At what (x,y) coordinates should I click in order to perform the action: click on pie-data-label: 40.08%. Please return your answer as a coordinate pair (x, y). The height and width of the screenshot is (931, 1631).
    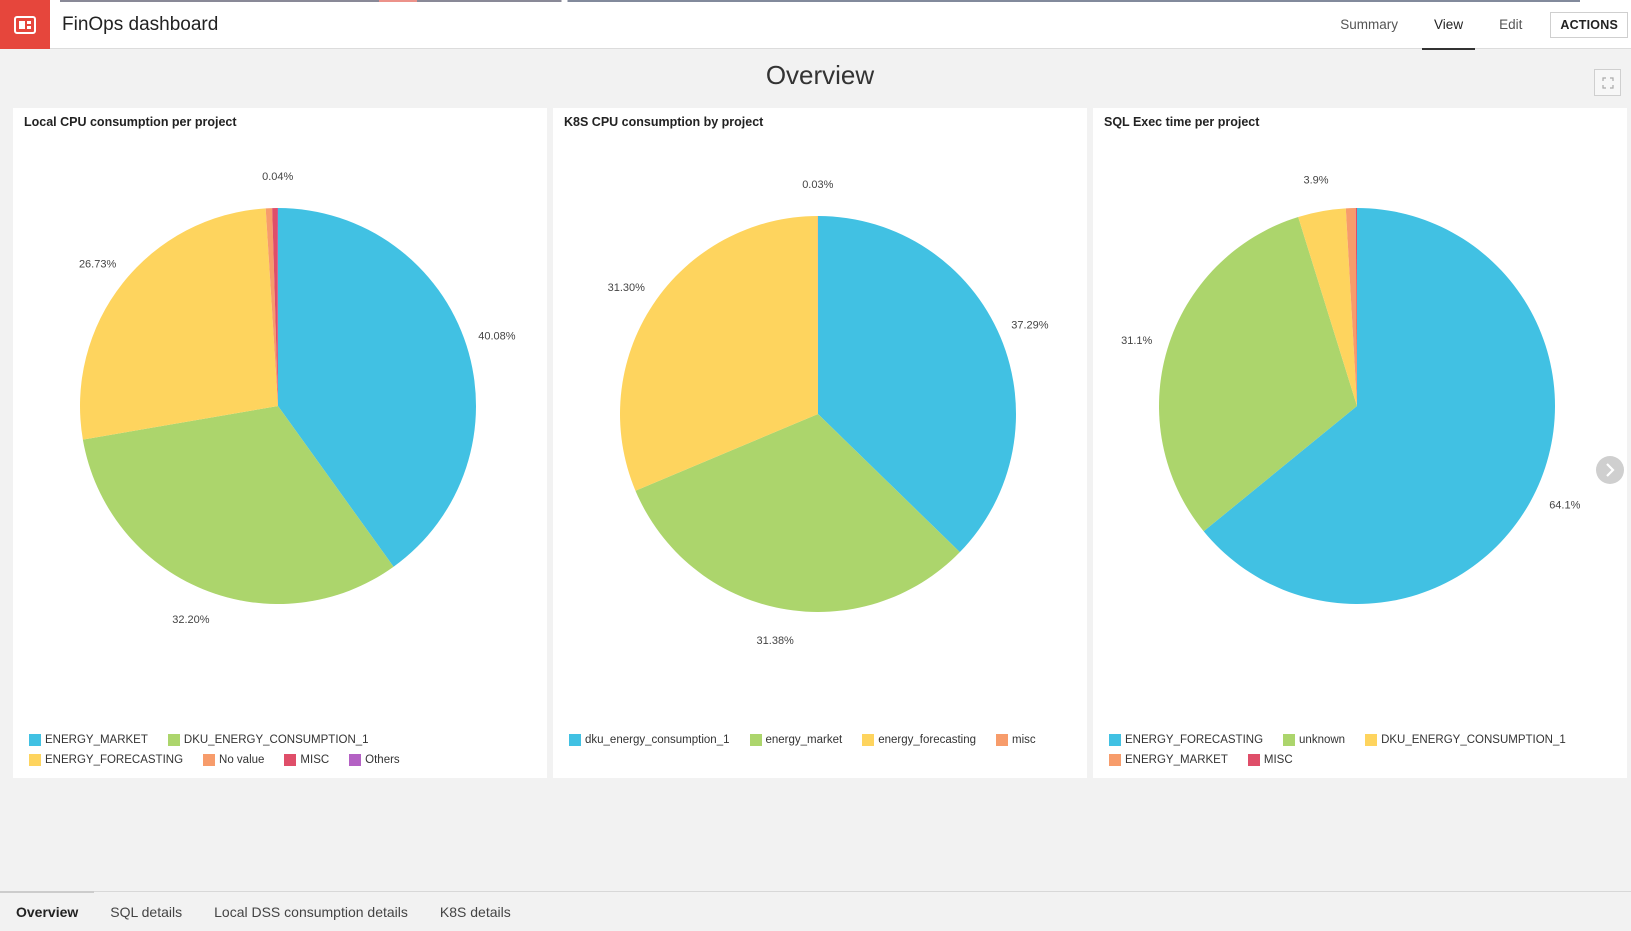
    Looking at the image, I should click on (497, 337).